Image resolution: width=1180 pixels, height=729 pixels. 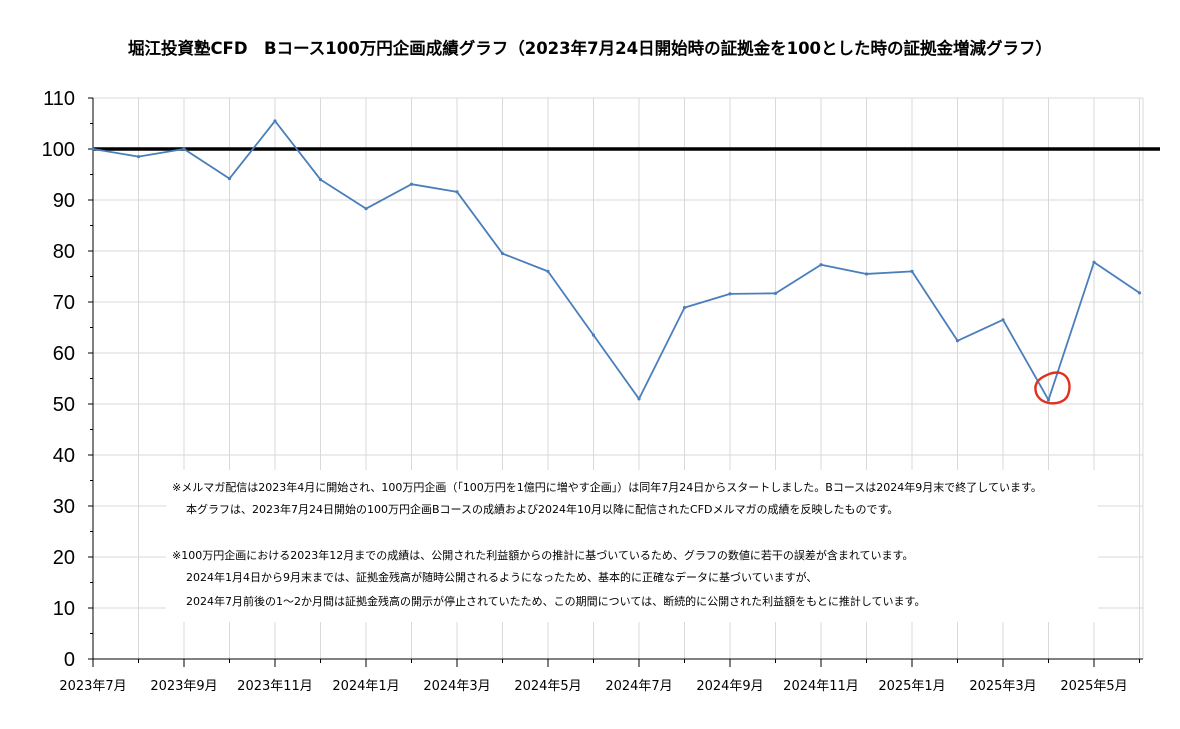 I want to click on y-tick-label-100: 100, so click(x=58, y=150).